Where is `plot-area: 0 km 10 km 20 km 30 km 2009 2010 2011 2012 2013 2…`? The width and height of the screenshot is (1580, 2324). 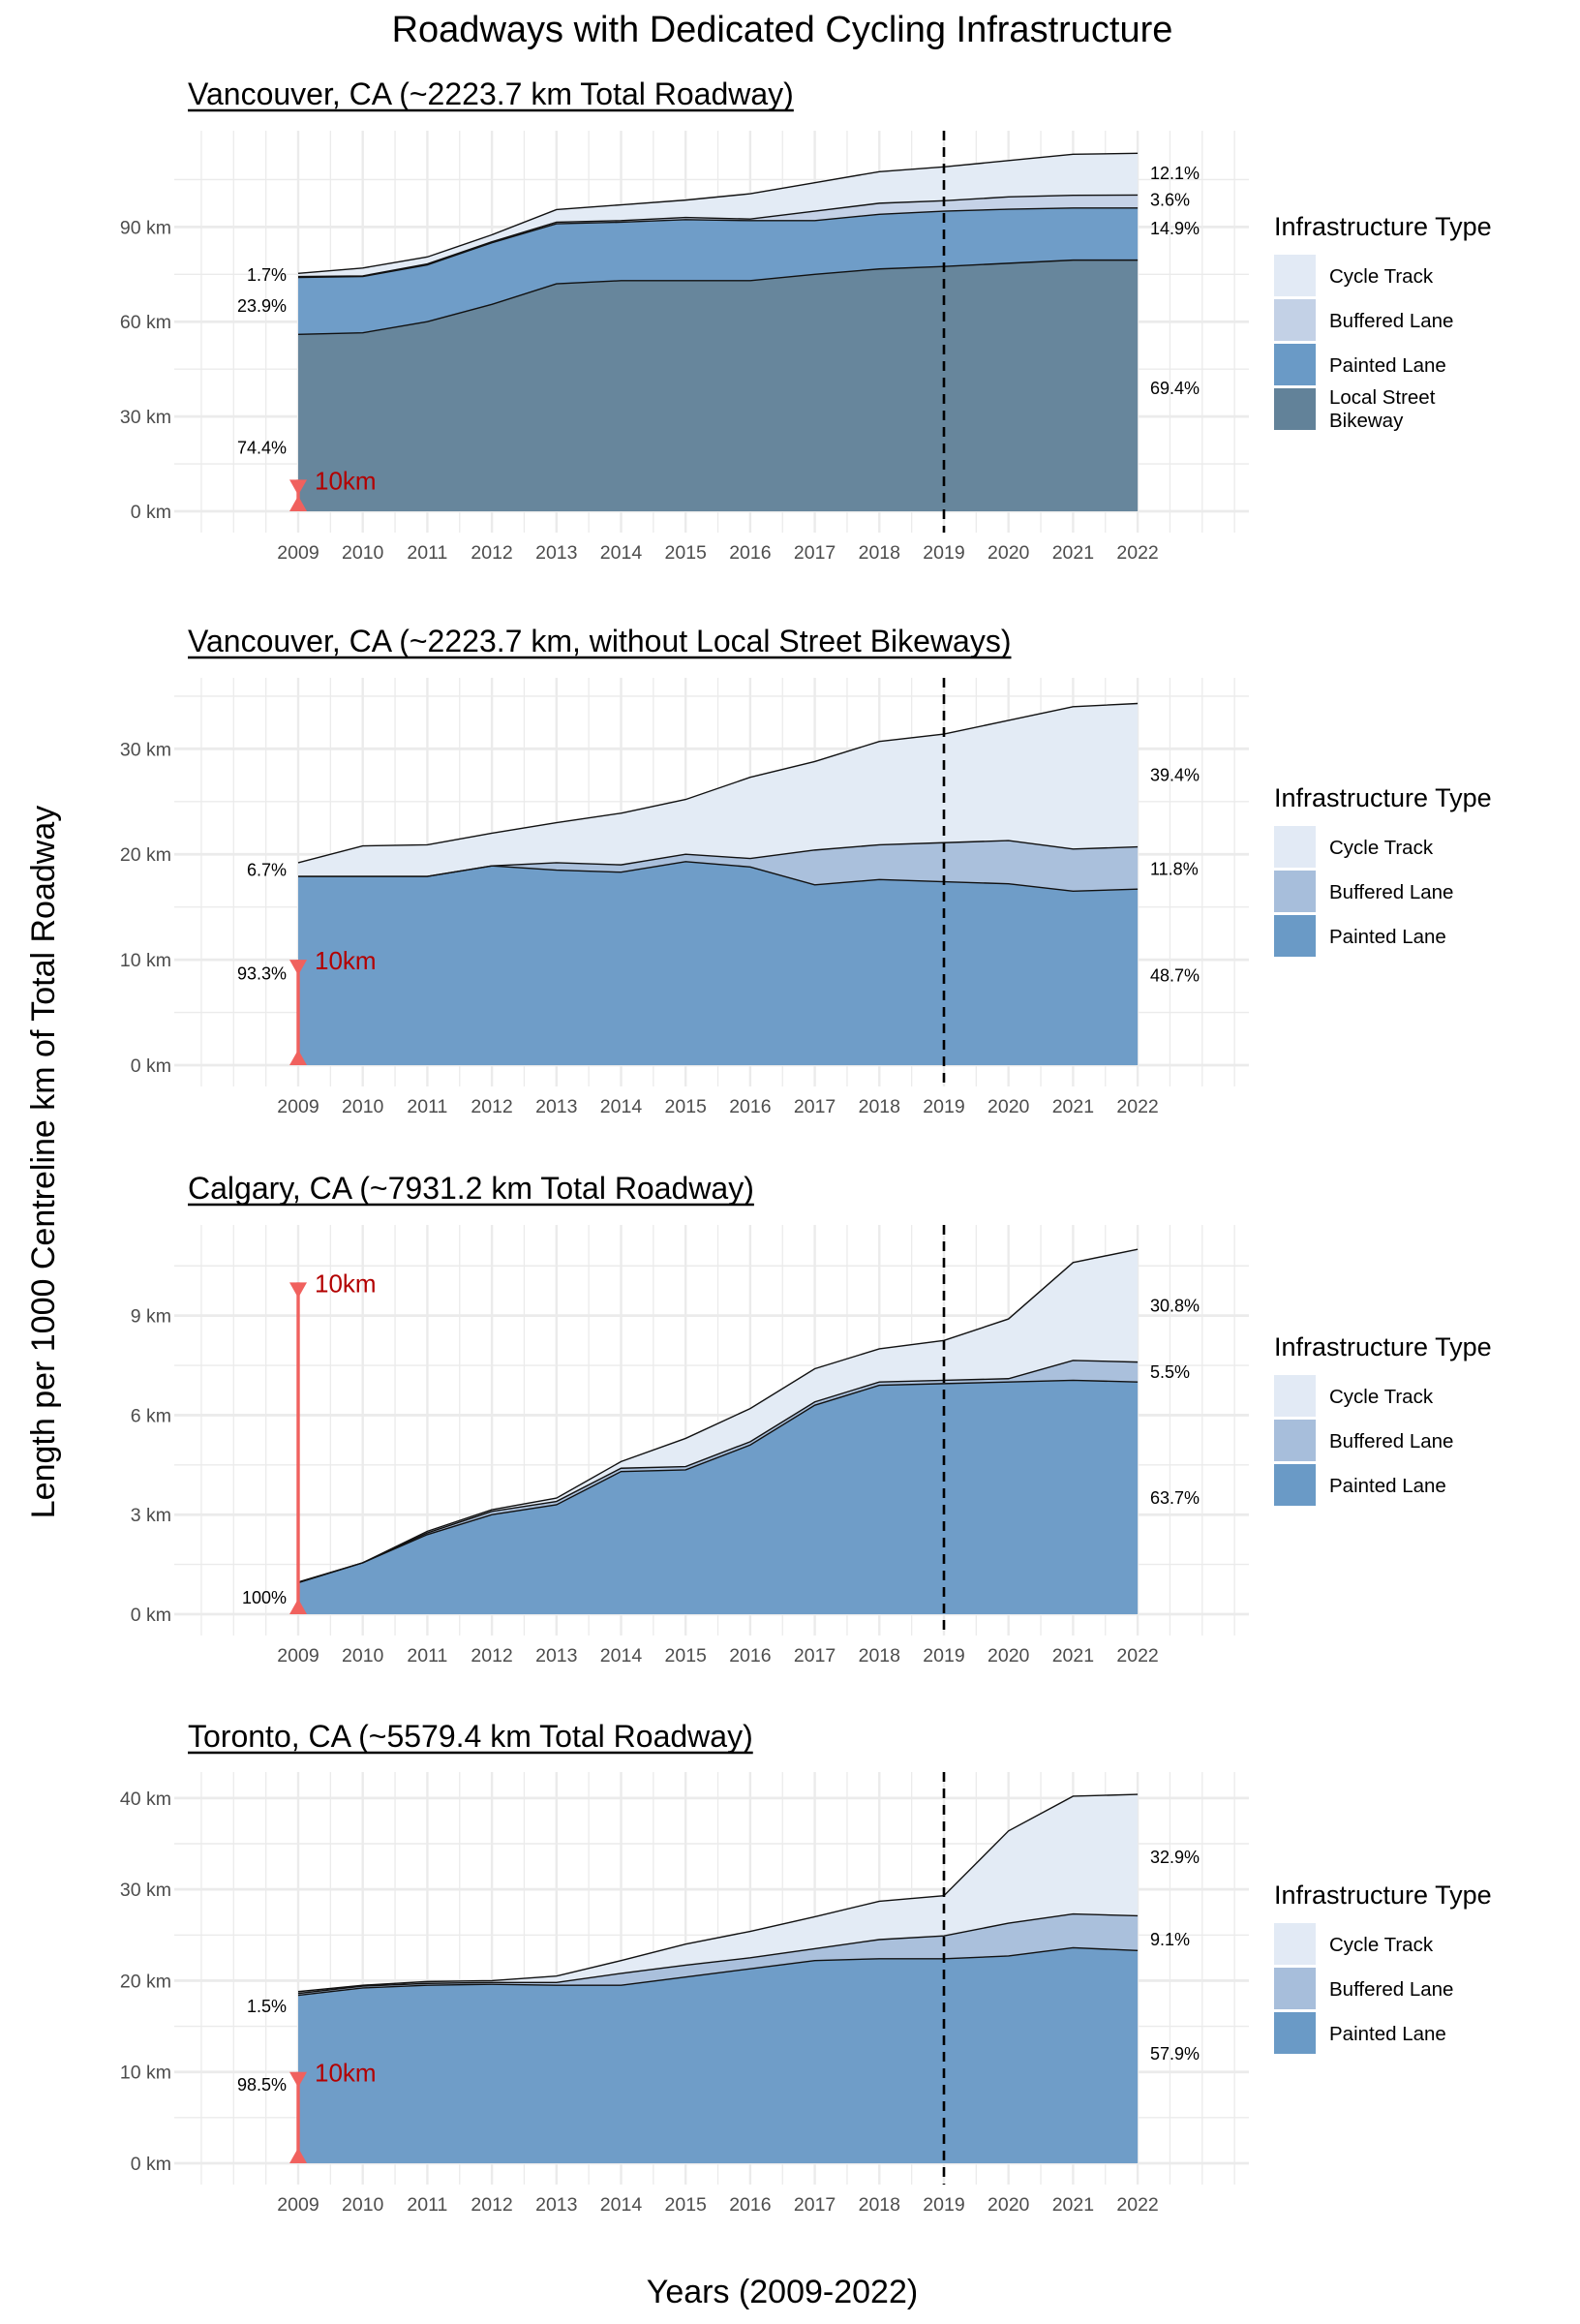 plot-area: 0 km 10 km 20 km 30 km 2009 2010 2011 2012 2013 2… is located at coordinates (684, 898).